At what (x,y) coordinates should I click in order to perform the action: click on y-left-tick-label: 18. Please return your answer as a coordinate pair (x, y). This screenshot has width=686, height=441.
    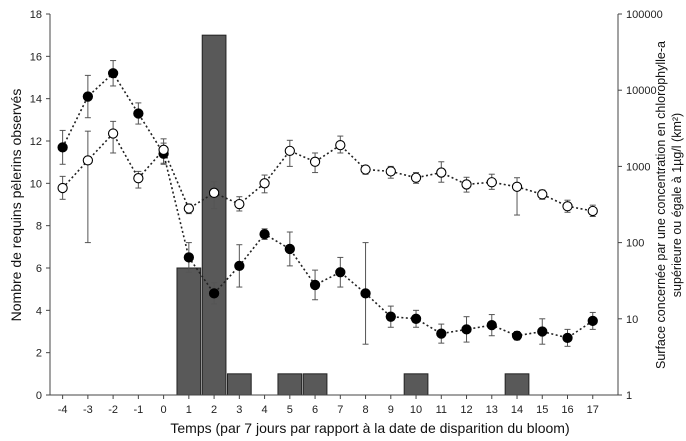
    Looking at the image, I should click on (36, 15).